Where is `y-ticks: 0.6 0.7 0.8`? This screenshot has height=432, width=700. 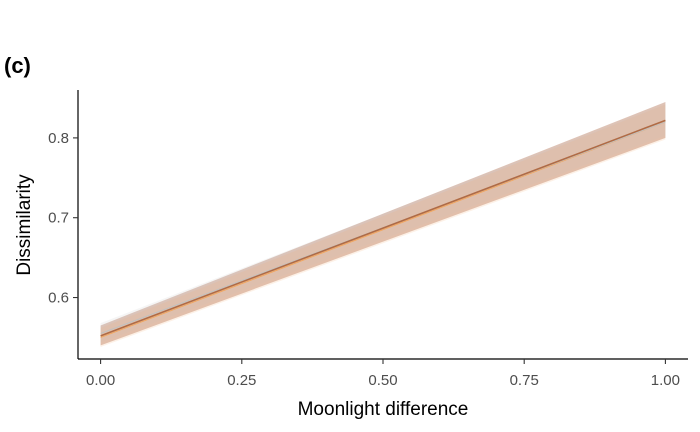
y-ticks: 0.6 0.7 0.8 is located at coordinates (63, 218).